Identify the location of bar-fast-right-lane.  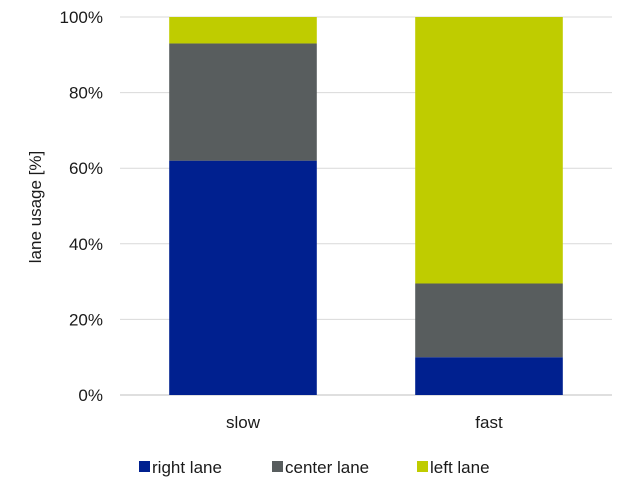
(489, 376).